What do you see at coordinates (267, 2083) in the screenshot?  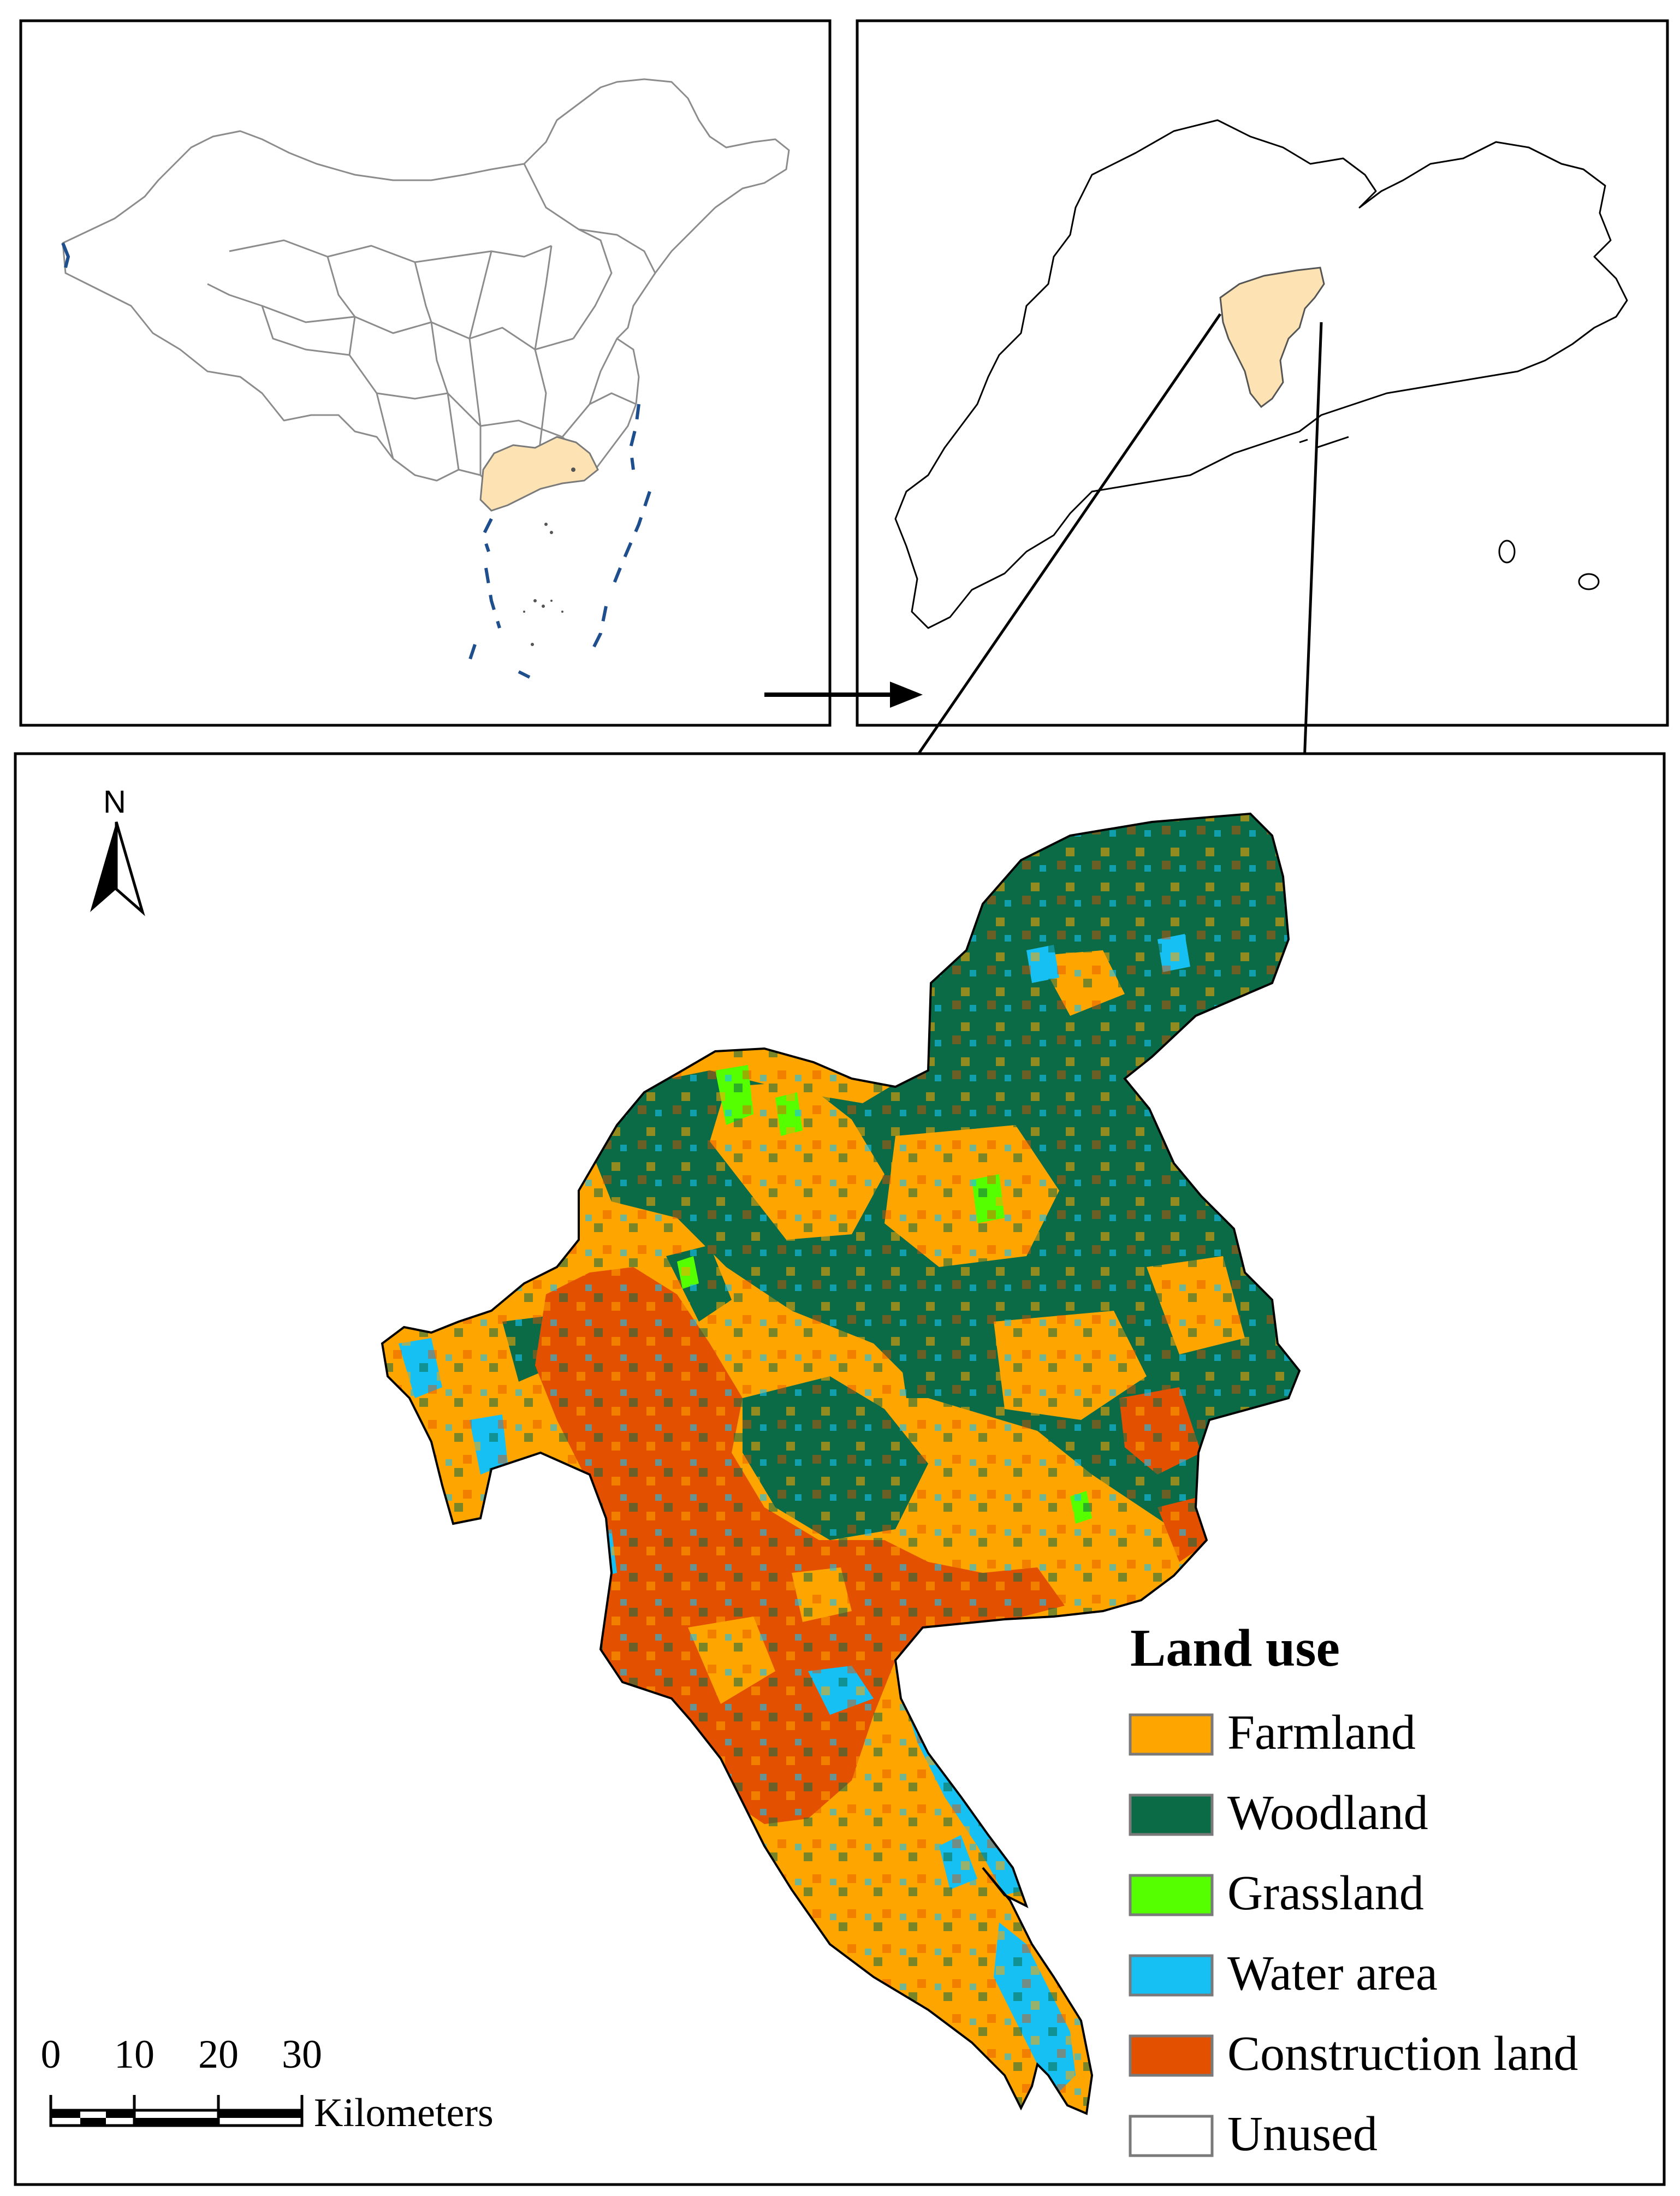 I see `scale-bar: 0 10 20 30 Kilometers` at bounding box center [267, 2083].